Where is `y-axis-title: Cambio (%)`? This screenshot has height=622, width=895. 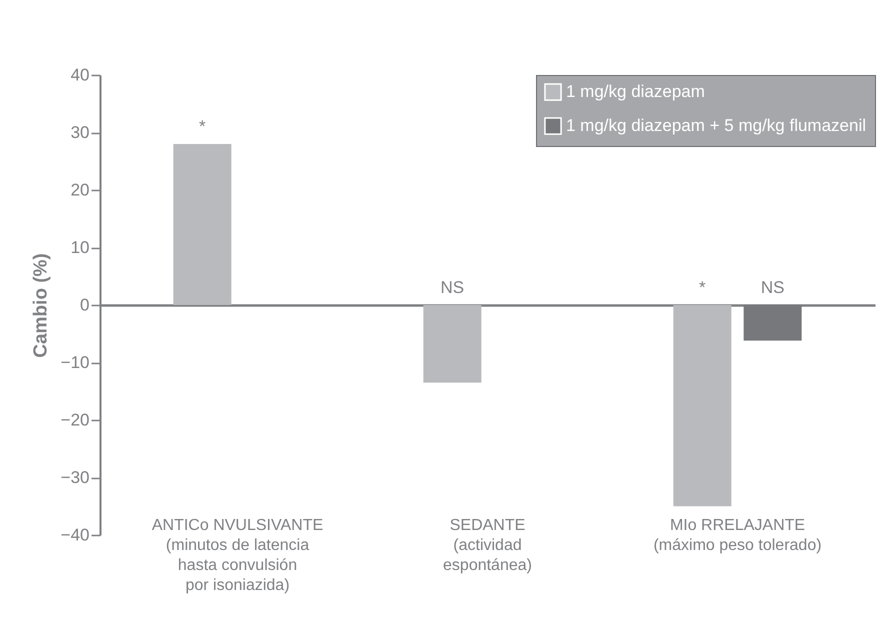
y-axis-title: Cambio (%) is located at coordinates (41, 305).